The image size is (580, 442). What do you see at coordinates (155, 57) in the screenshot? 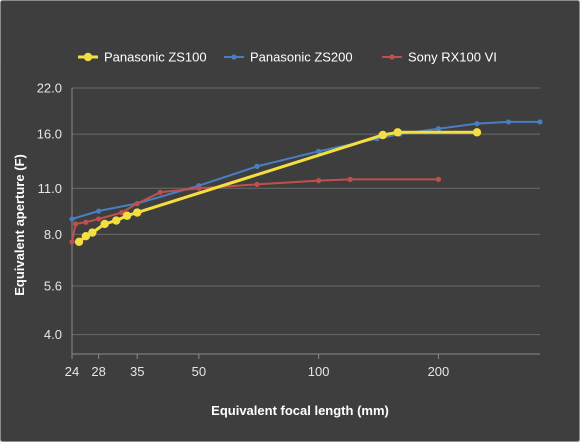
I see `legend-label: Panasonic ZS100` at bounding box center [155, 57].